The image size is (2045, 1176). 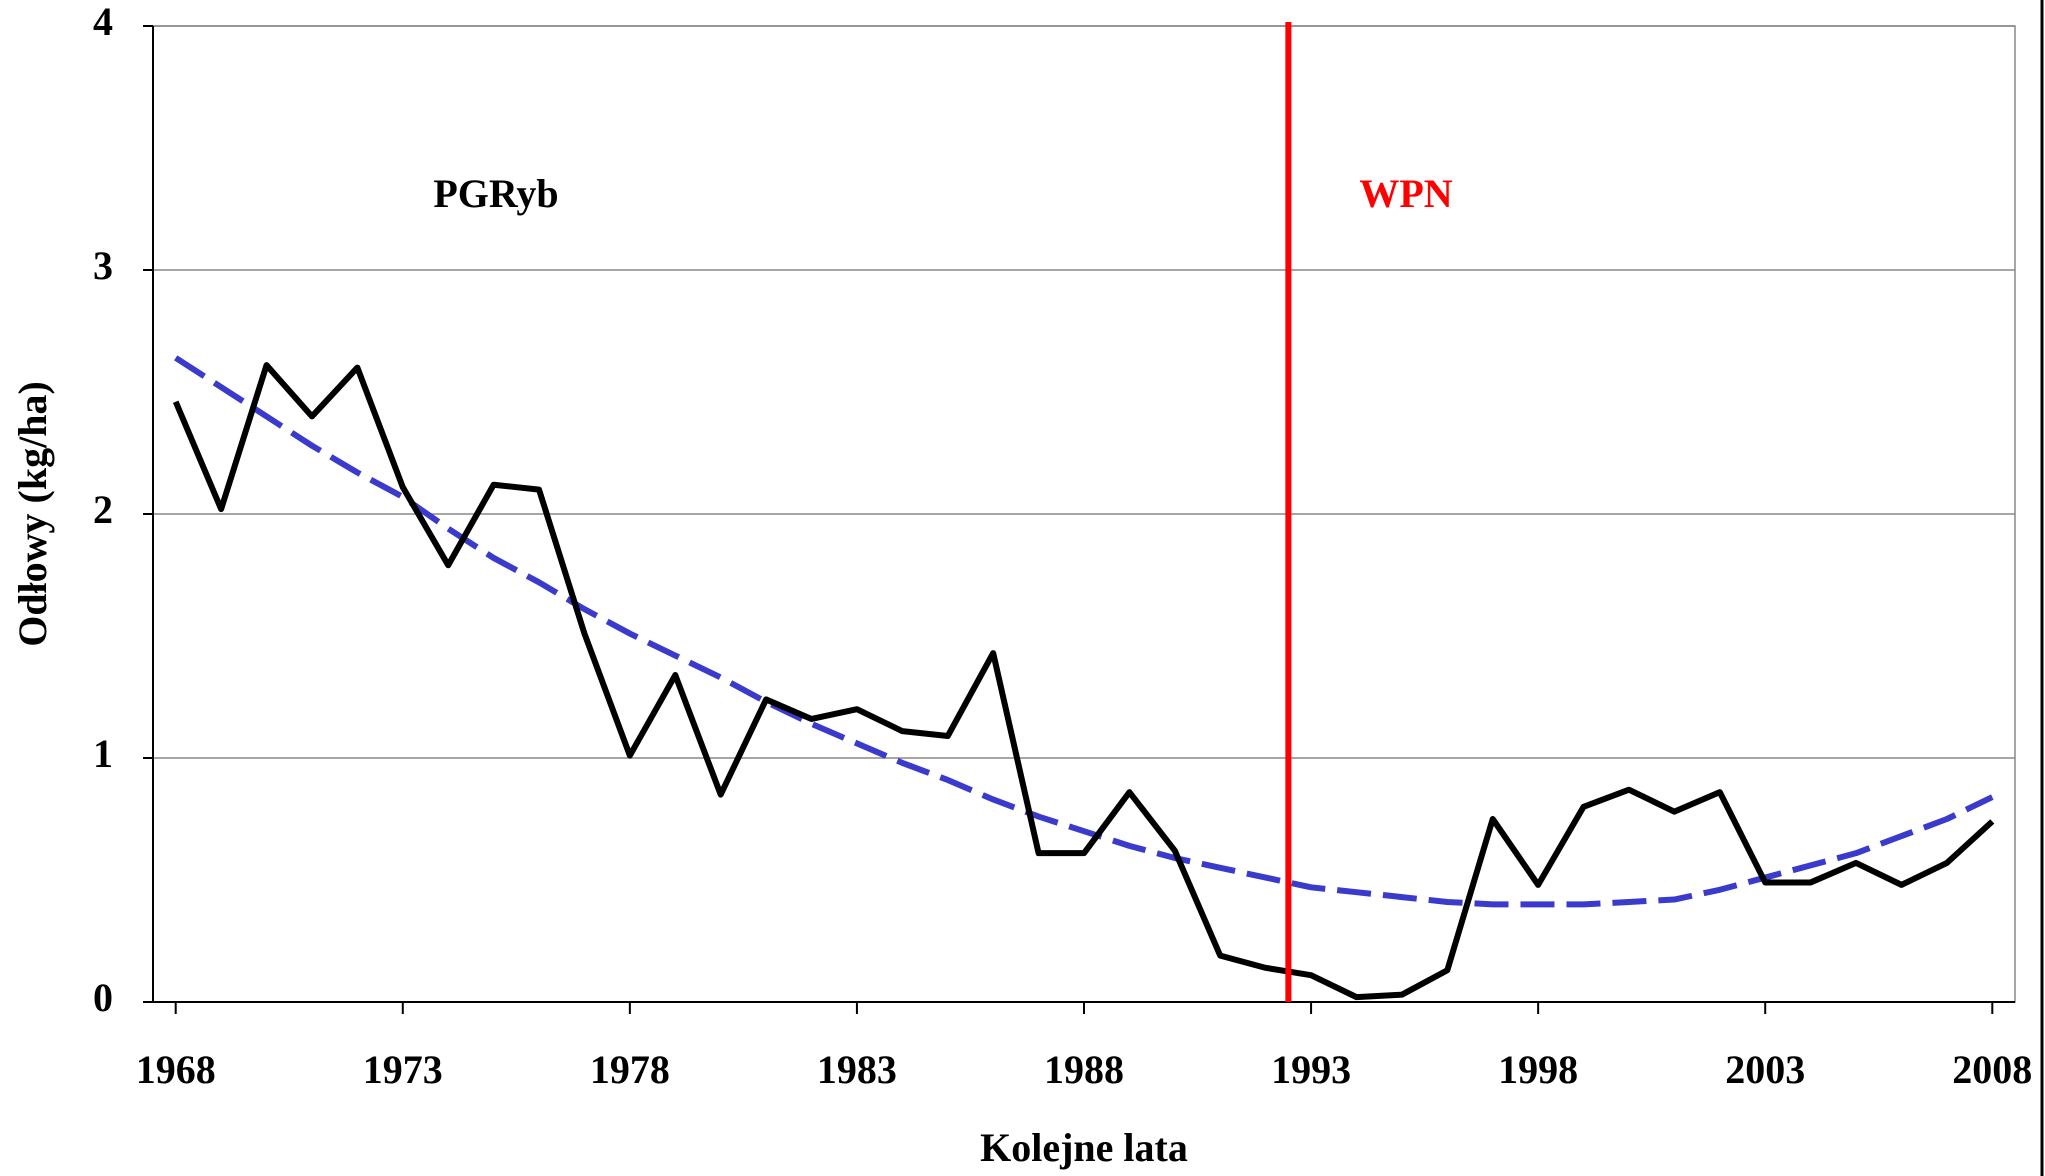 What do you see at coordinates (103, 753) in the screenshot?
I see `y-tick-label: 1` at bounding box center [103, 753].